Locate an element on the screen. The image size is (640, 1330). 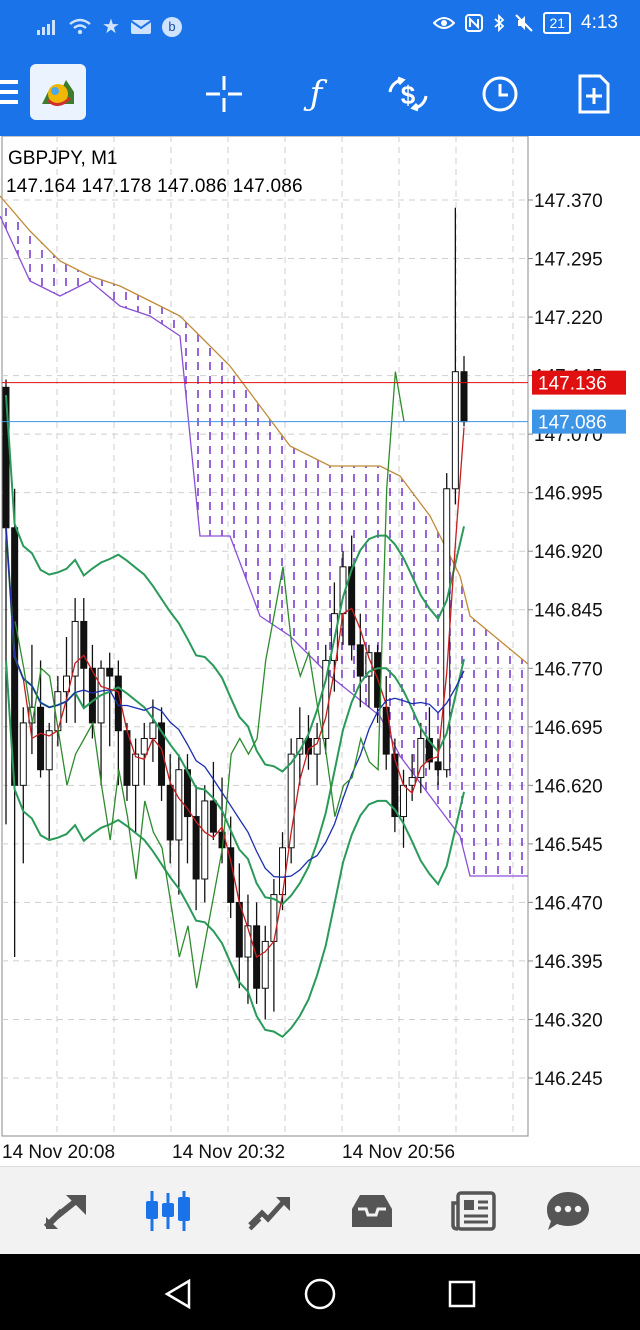
price-tick-label: 146.695 is located at coordinates (568, 728).